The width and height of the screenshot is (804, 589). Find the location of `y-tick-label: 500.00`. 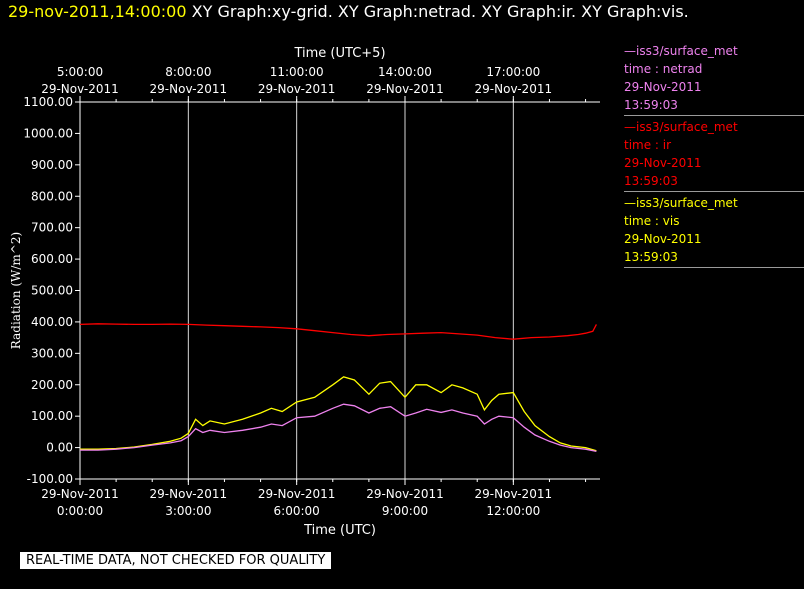

y-tick-label: 500.00 is located at coordinates (52, 291).